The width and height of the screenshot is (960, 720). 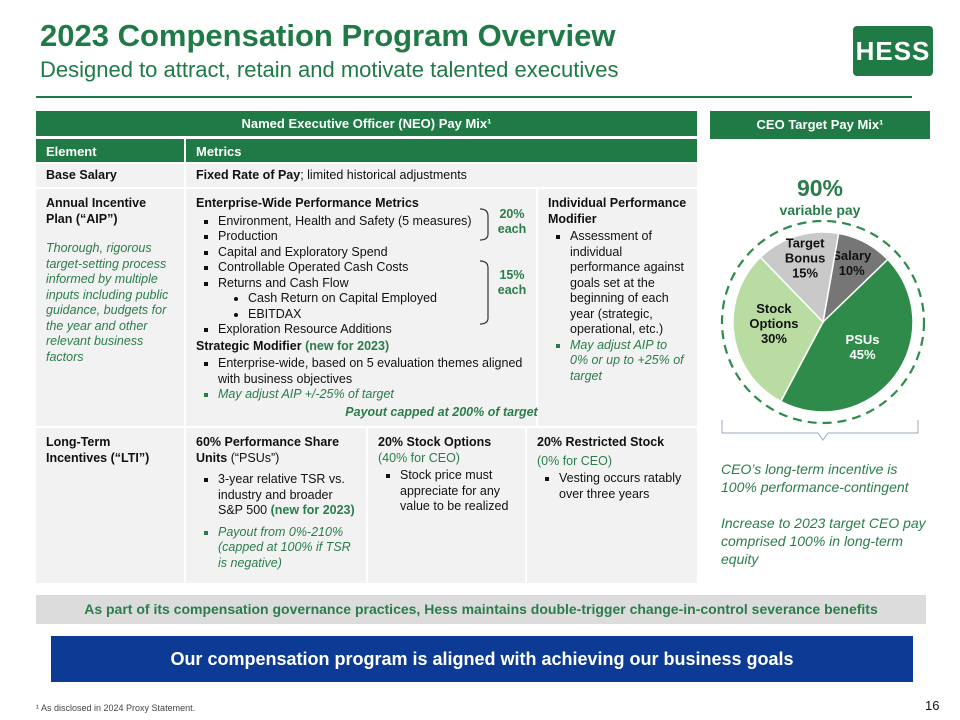 I want to click on table-caption: Named Executive Officer (NEO) Pay Mix¹, so click(x=366, y=123).